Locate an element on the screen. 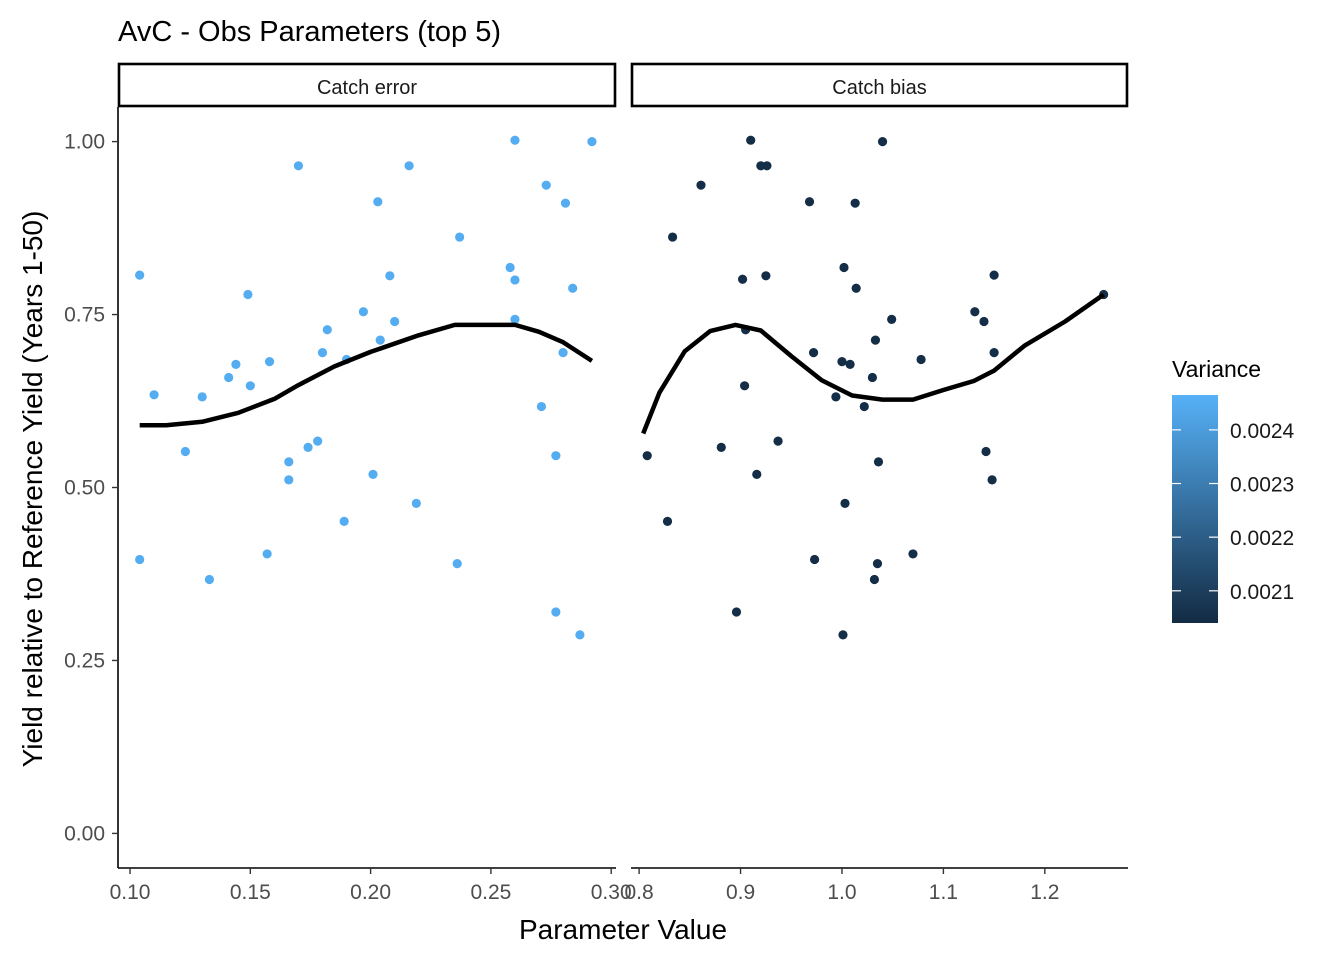 This screenshot has height=960, width=1344. y-tick-label: 0.50 is located at coordinates (84, 488).